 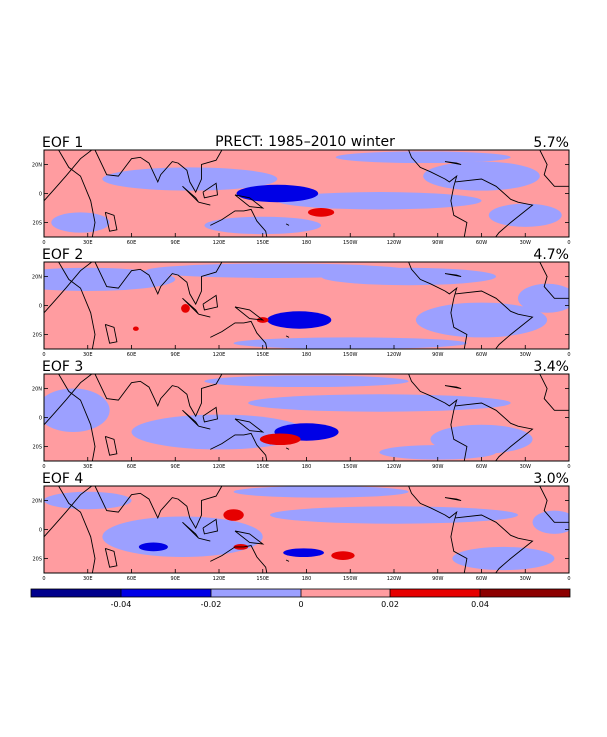 I want to click on lon-tick-label: 30E, so click(x=88, y=467).